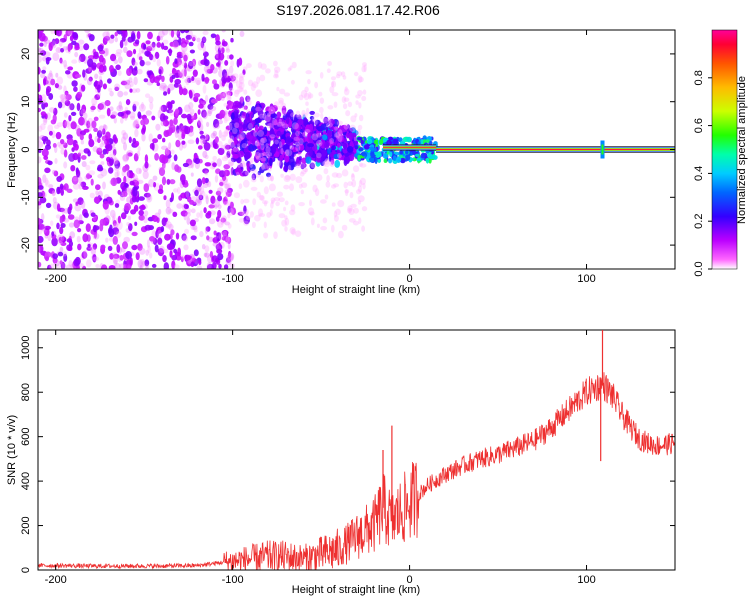 The image size is (750, 600). Describe the element at coordinates (555, 149) in the screenshot. I see `spectrogram-carrier-band` at that location.